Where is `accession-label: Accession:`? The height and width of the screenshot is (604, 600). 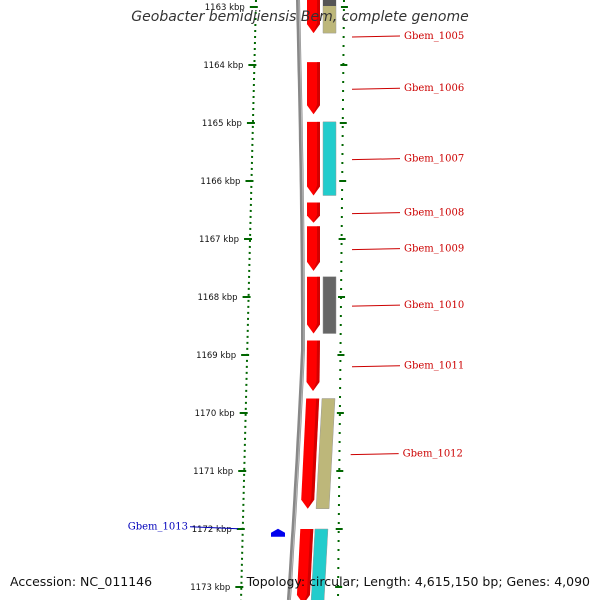
accession-label: Accession: is located at coordinates (43, 581).